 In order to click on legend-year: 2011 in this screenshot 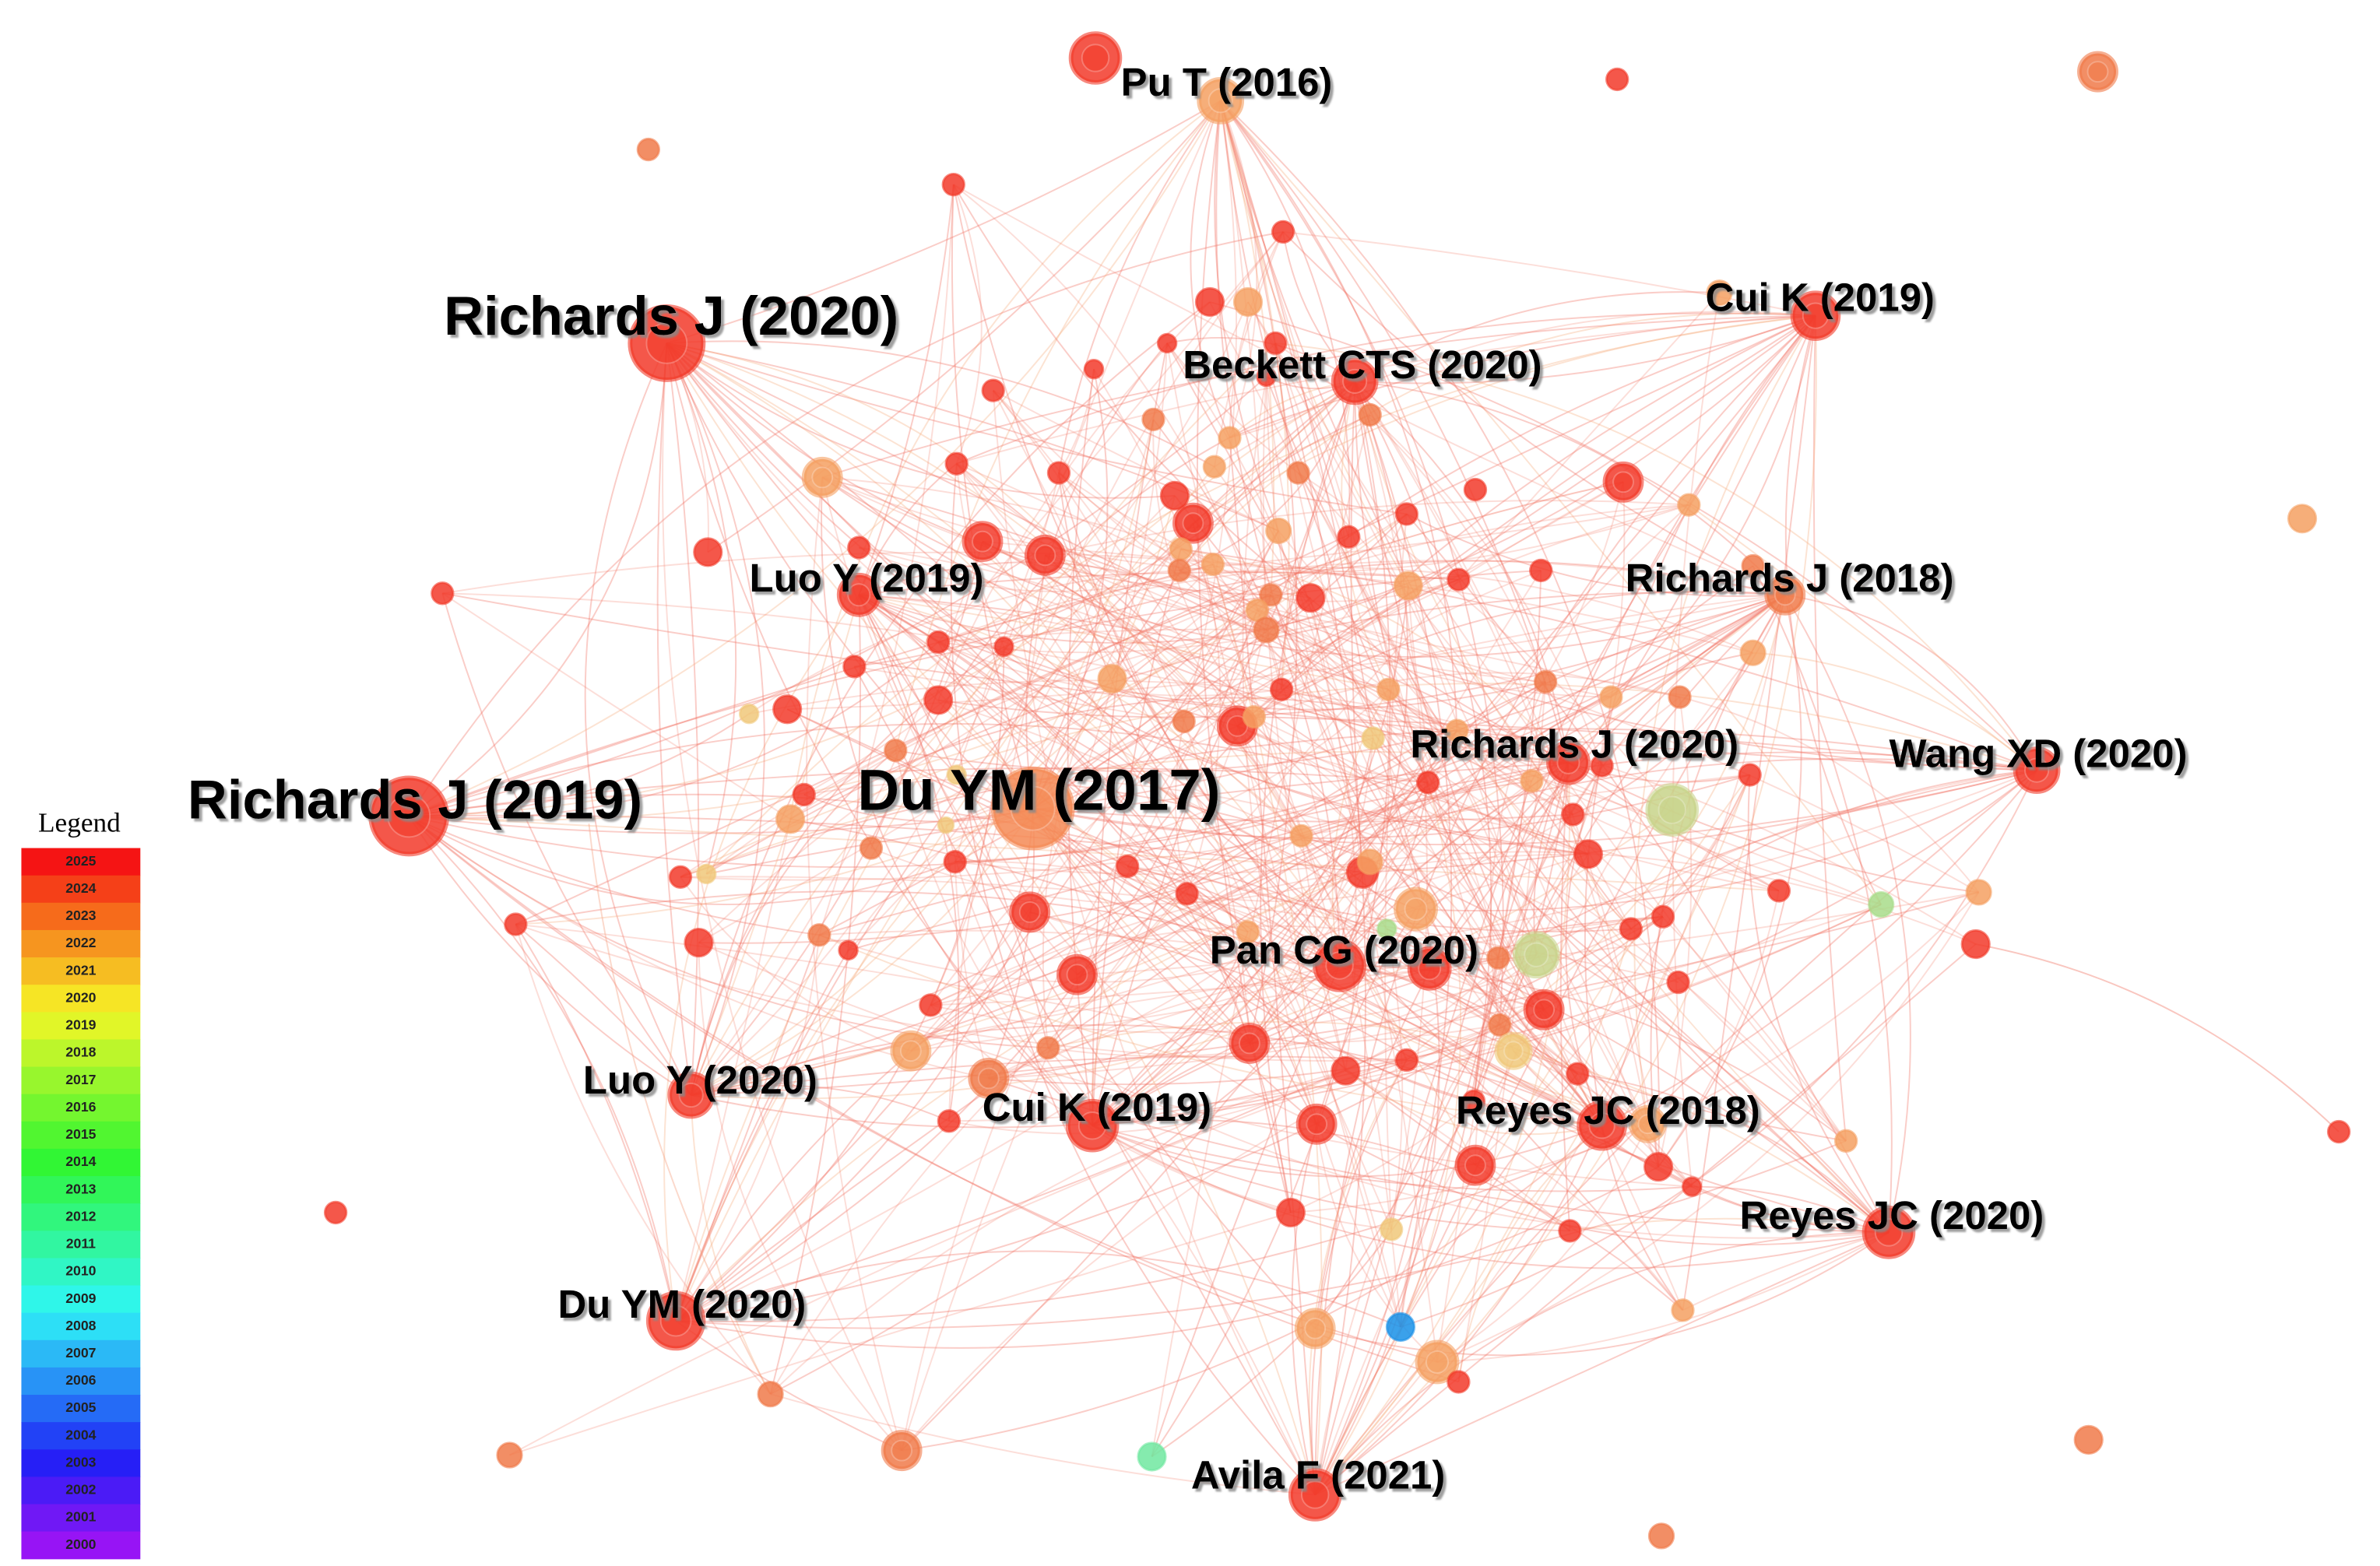, I will do `click(81, 1244)`.